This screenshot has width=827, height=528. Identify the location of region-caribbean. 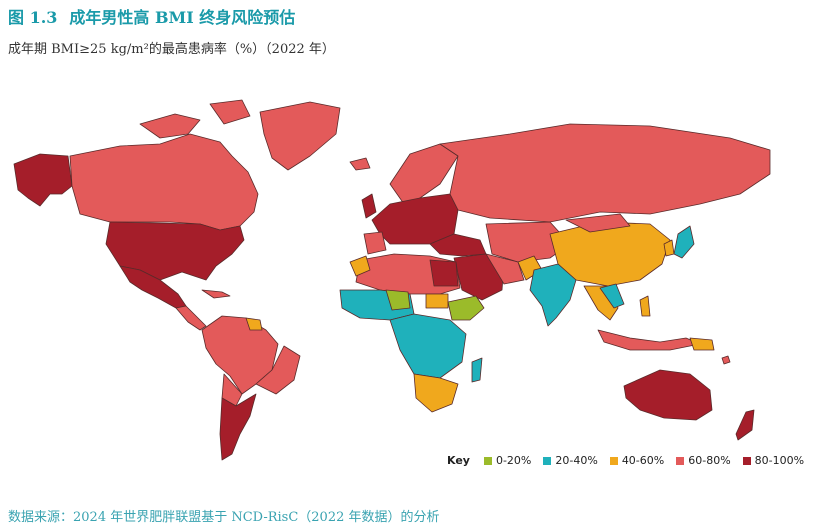
(216, 294).